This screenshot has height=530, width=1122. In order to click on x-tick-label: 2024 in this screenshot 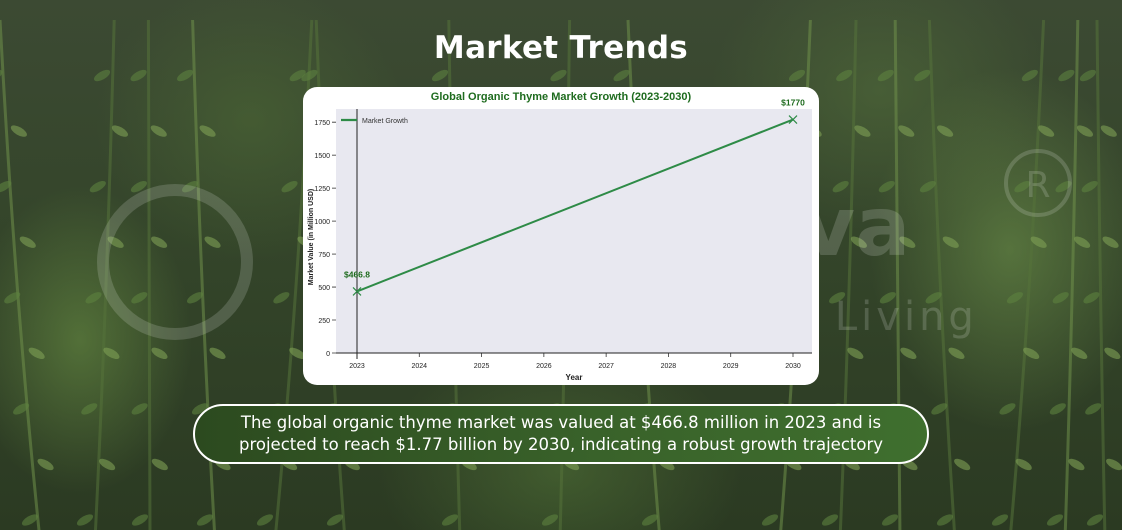, I will do `click(419, 366)`.